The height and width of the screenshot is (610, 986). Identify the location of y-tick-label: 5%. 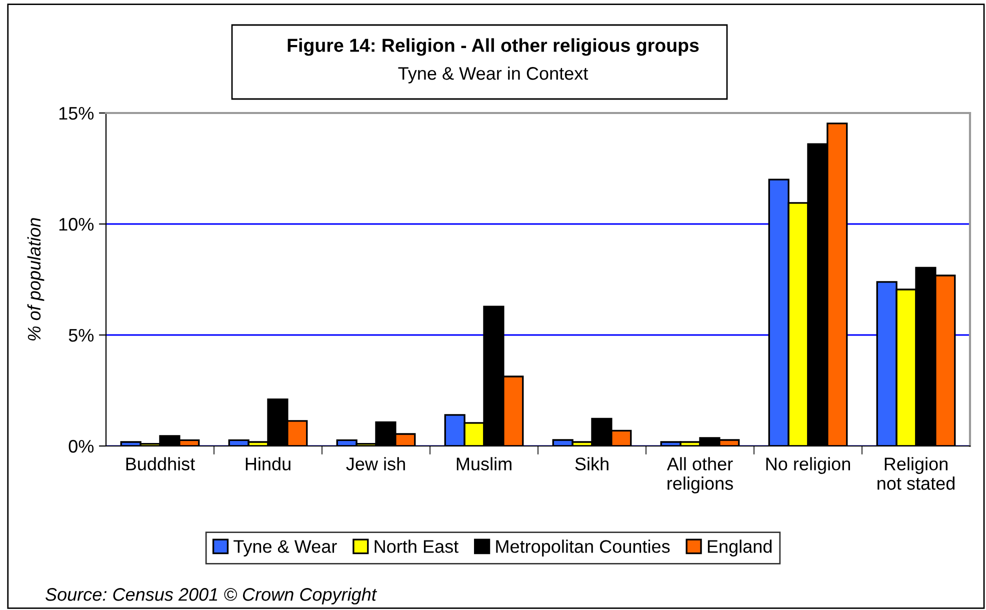
(81, 335).